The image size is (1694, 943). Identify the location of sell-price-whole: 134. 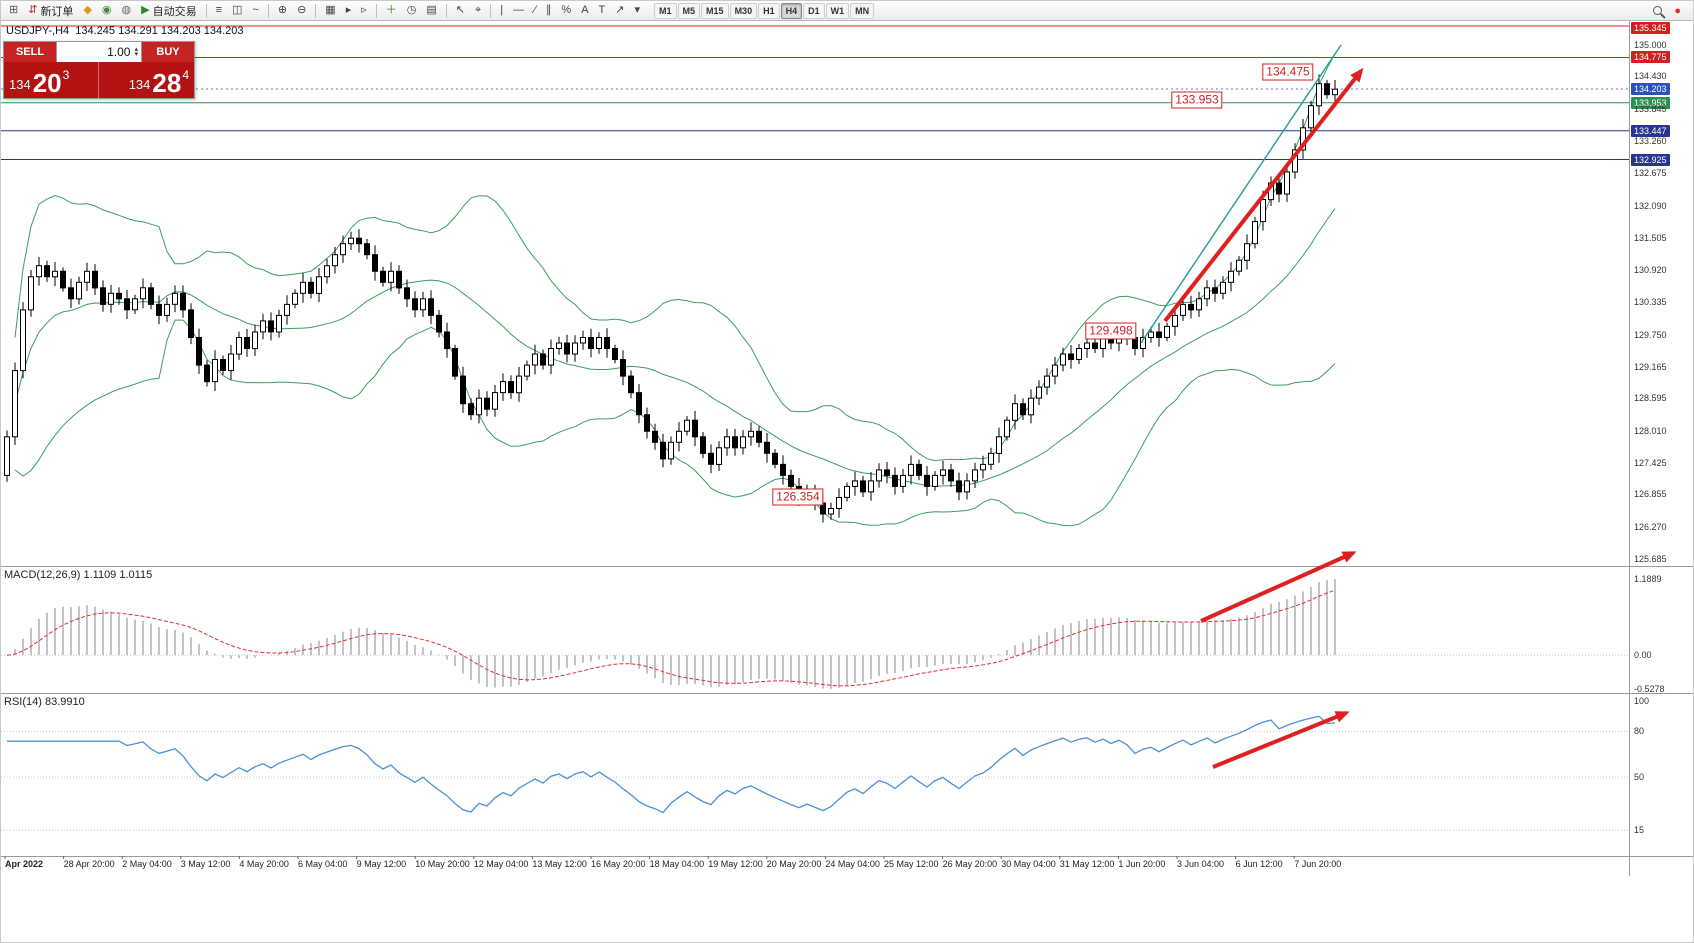
(20, 84).